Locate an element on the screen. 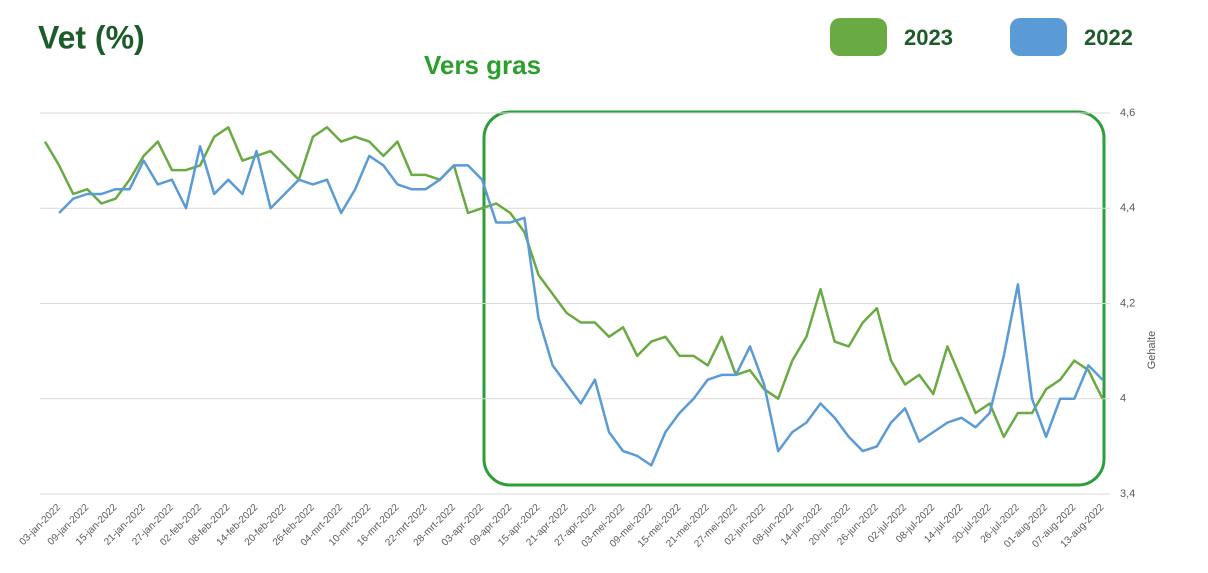  legend-label: 2022 is located at coordinates (1108, 37).